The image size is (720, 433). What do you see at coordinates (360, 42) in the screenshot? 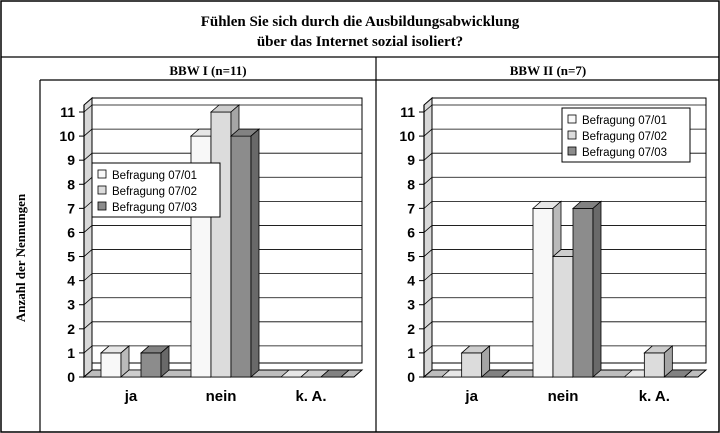
I see `figure-title-line-2: über das Internet sozial isoliert?` at bounding box center [360, 42].